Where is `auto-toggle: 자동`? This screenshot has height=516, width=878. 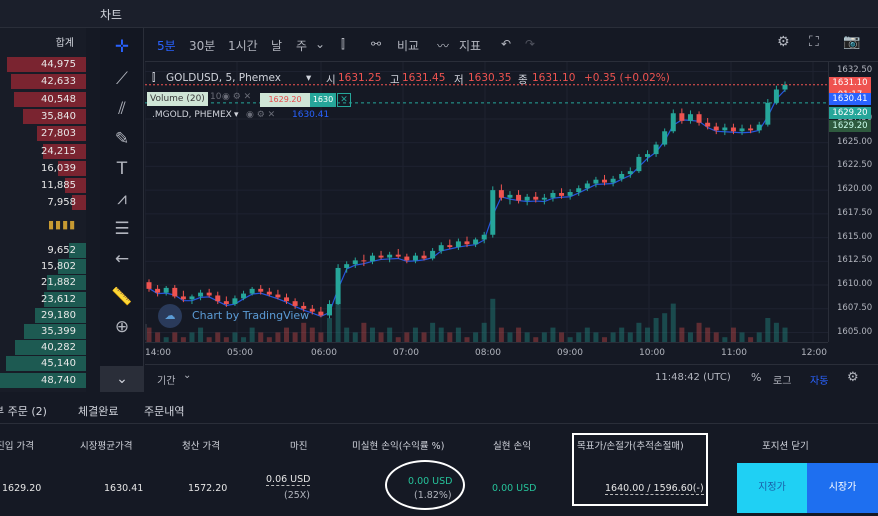
auto-toggle: 자동 is located at coordinates (819, 381).